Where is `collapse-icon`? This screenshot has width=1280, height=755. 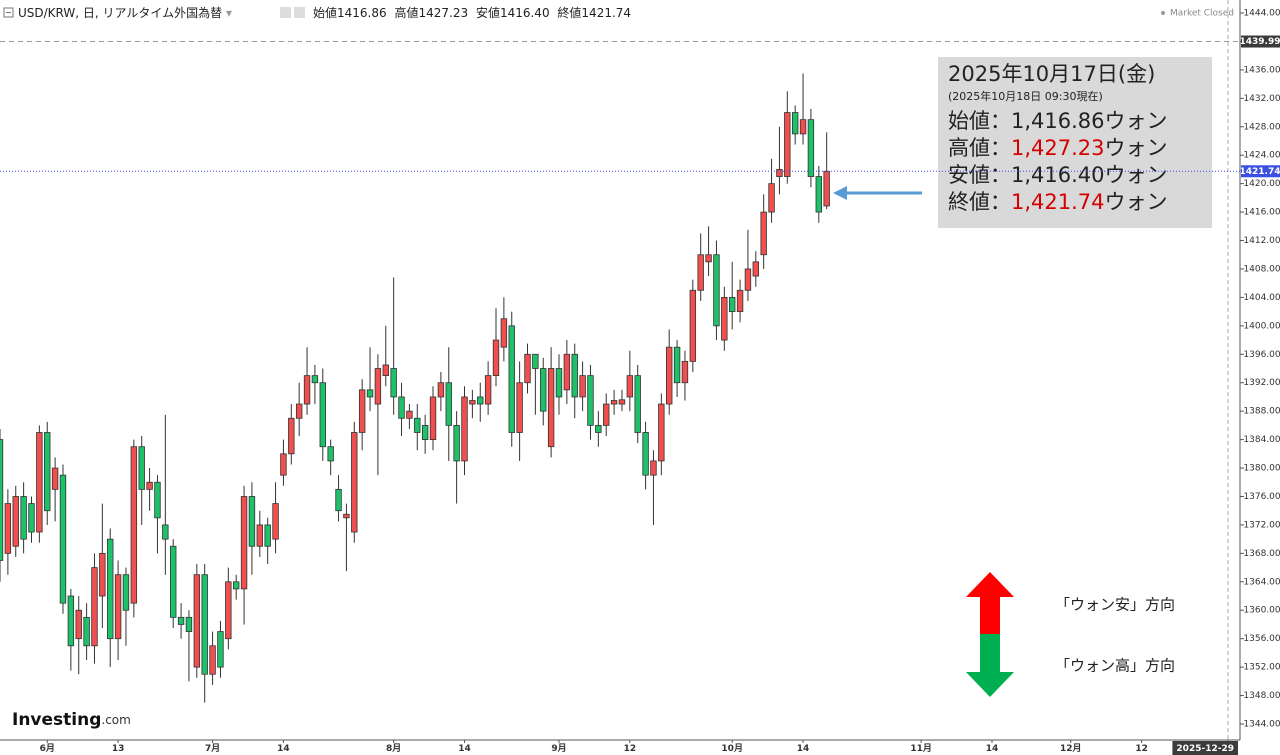
collapse-icon is located at coordinates (8, 12).